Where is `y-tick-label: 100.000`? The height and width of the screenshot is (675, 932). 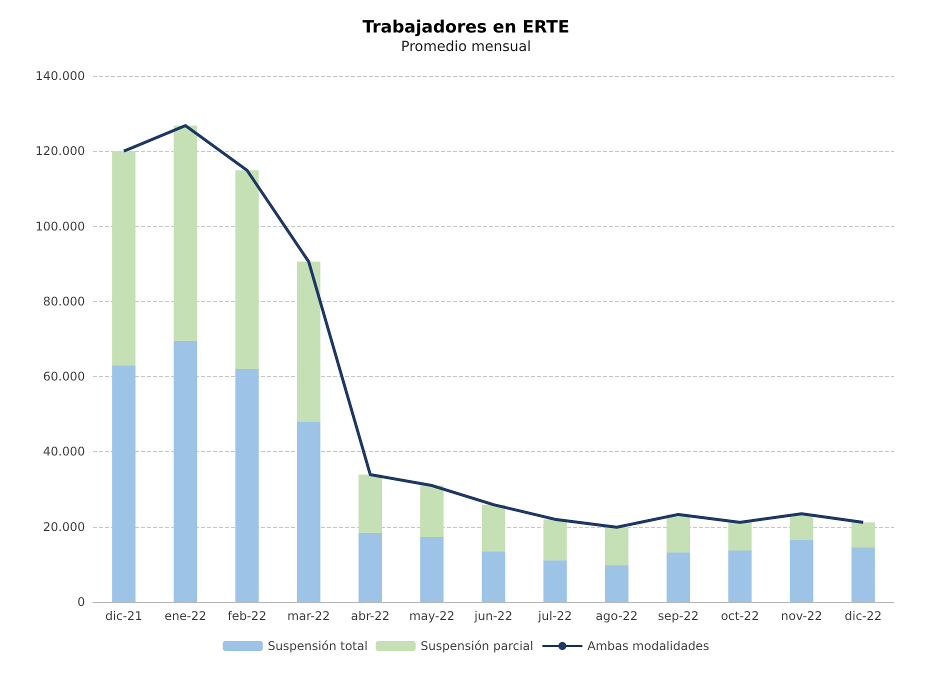 y-tick-label: 100.000 is located at coordinates (60, 226).